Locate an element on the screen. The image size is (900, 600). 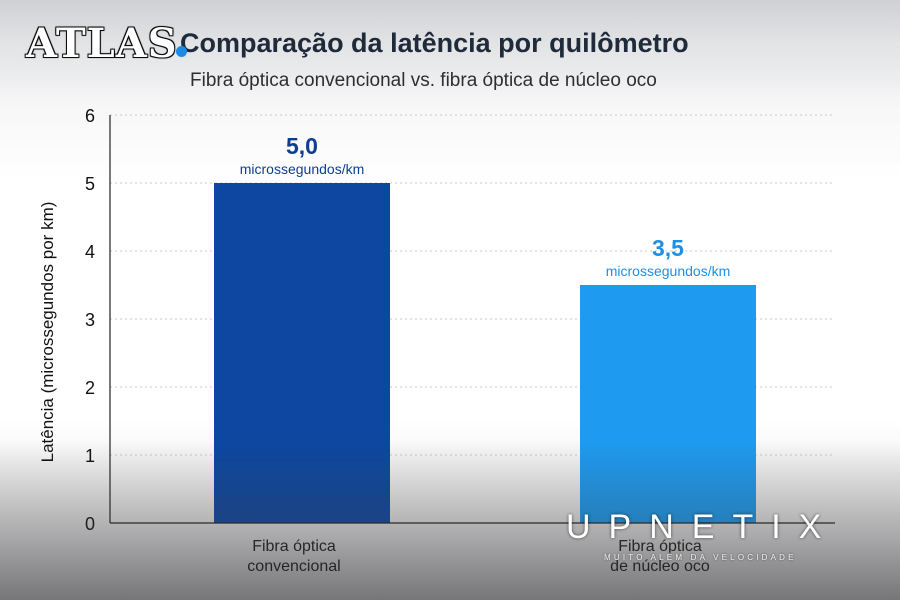
y-tick-label: 4 is located at coordinates (90, 252).